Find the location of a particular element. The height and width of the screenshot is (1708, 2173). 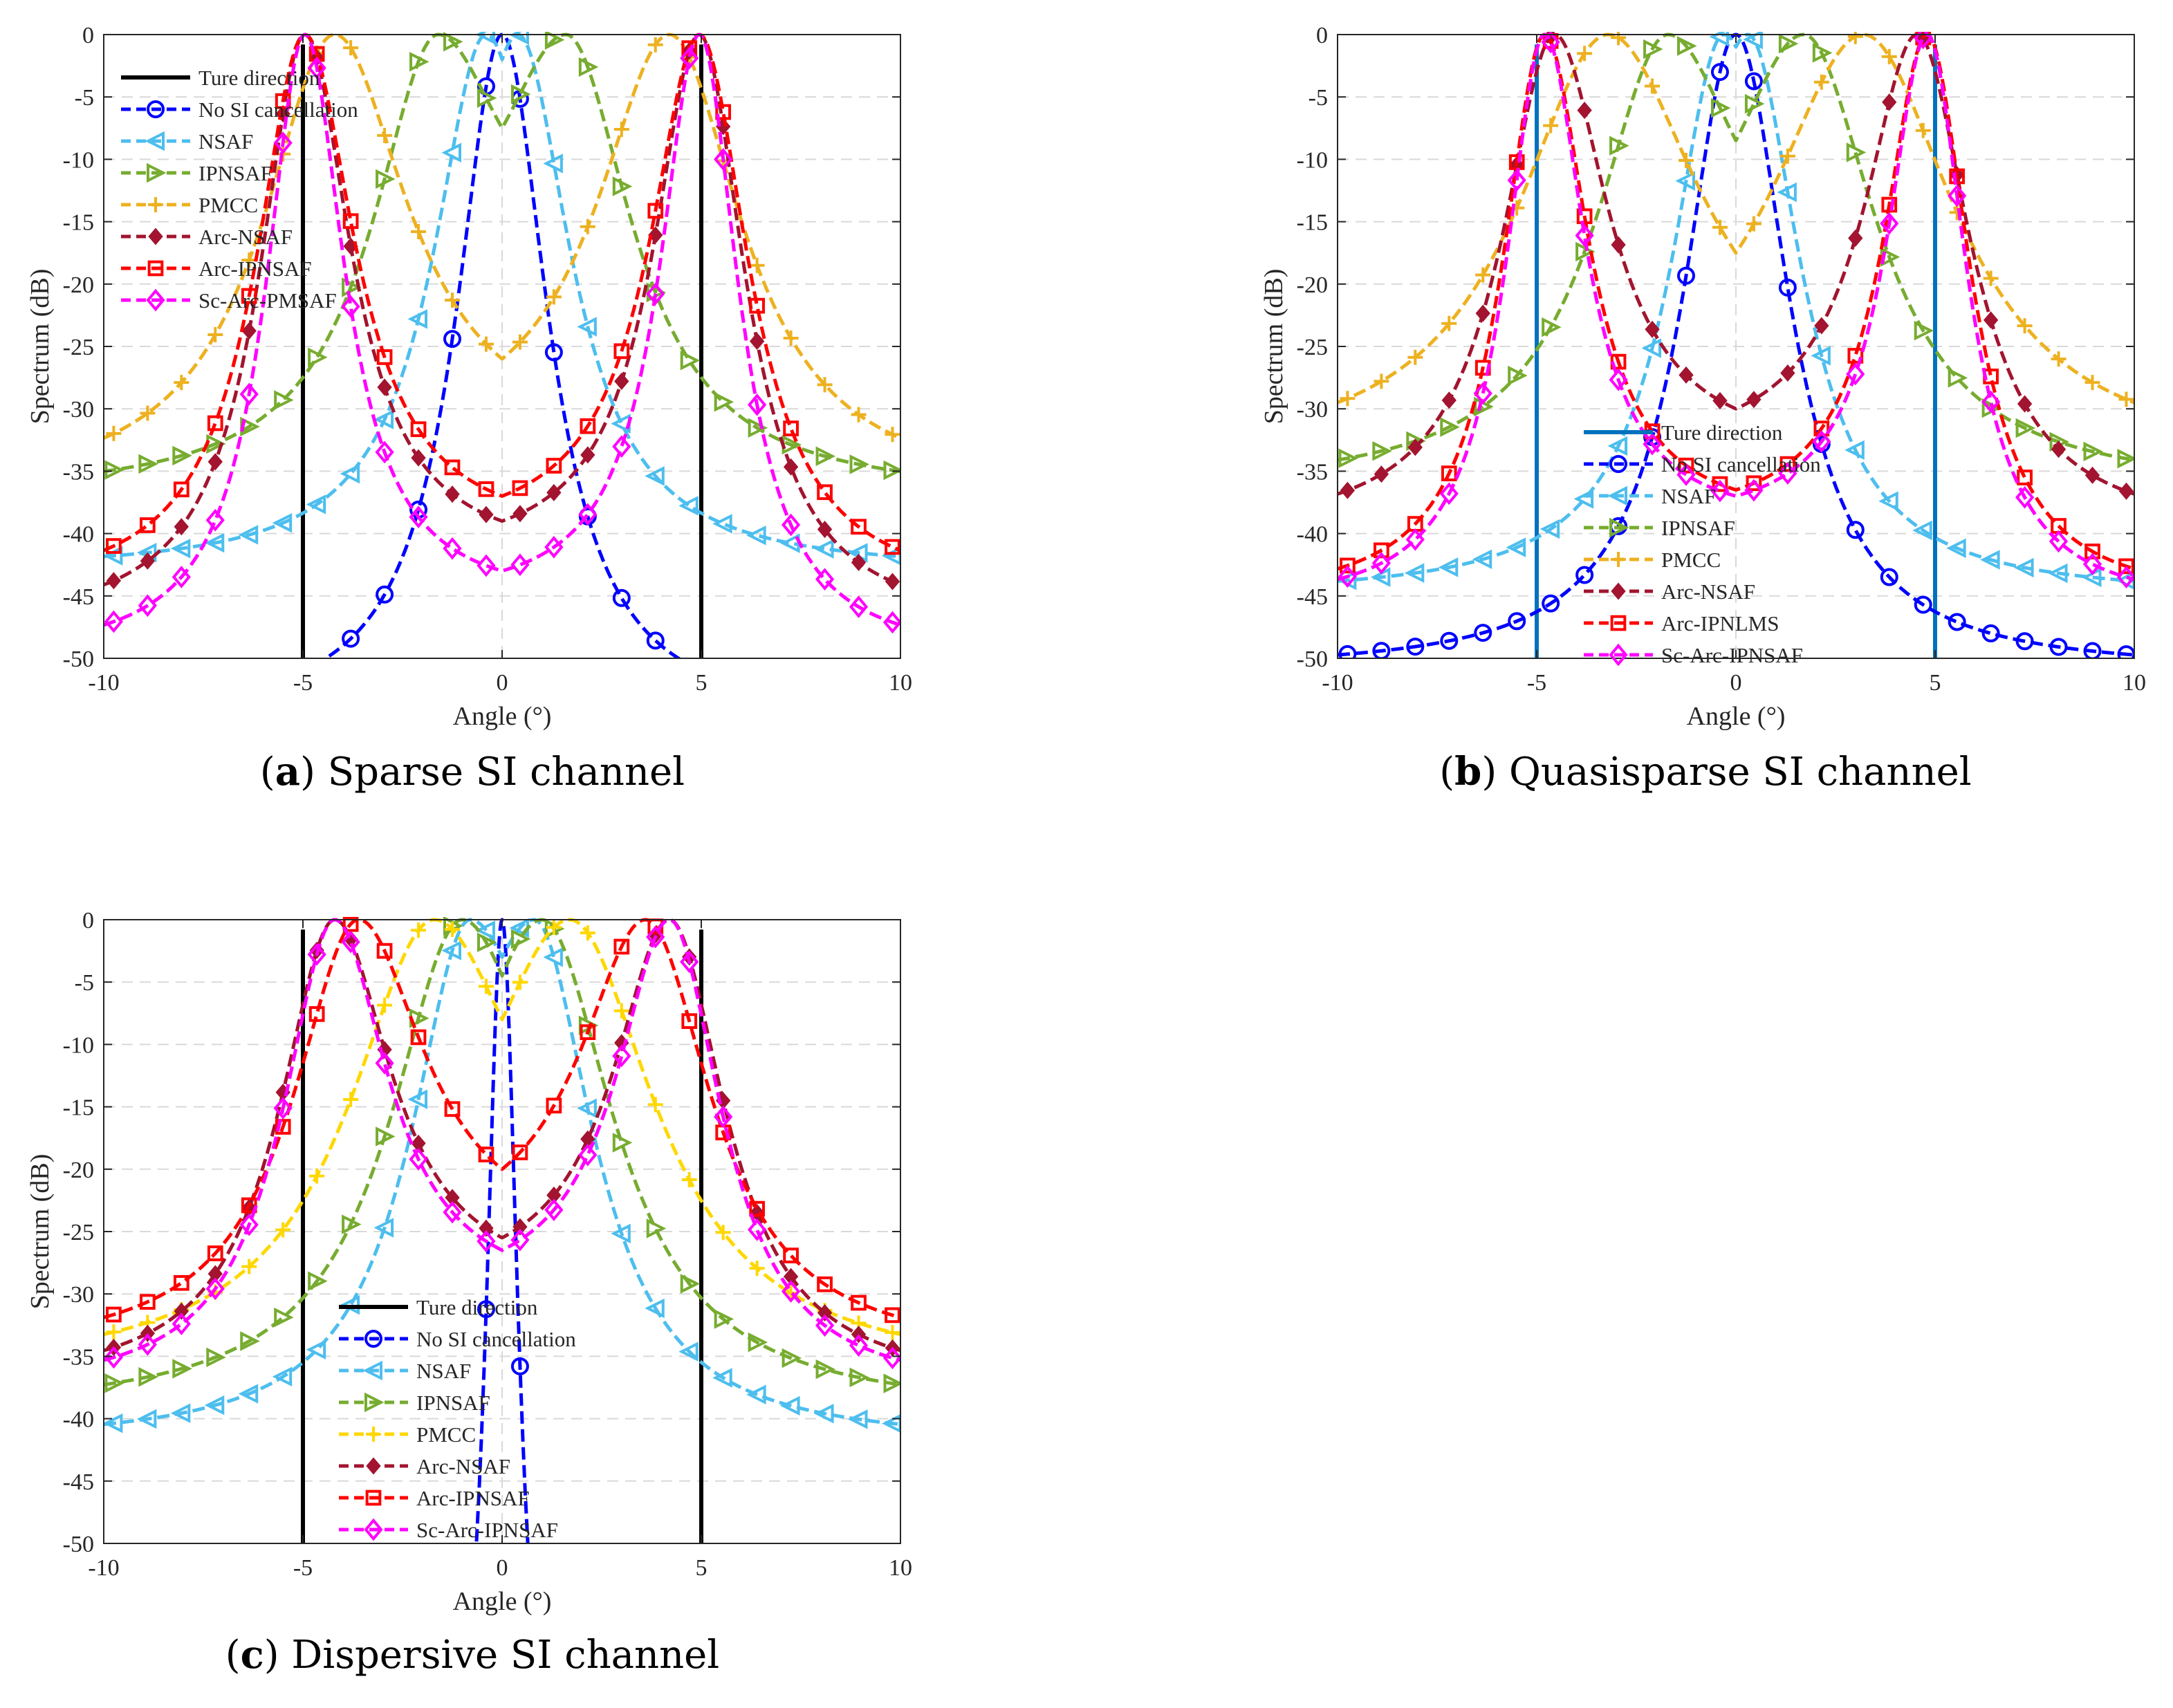

legend-entry: NSAF is located at coordinates (1650, 496).